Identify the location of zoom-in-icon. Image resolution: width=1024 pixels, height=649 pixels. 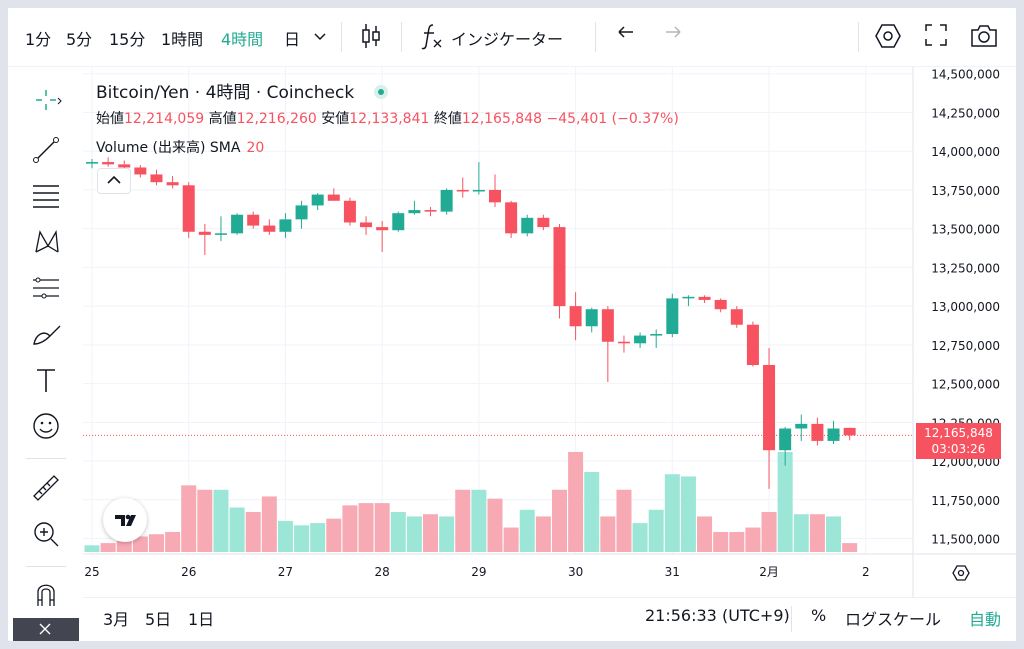
(46, 534).